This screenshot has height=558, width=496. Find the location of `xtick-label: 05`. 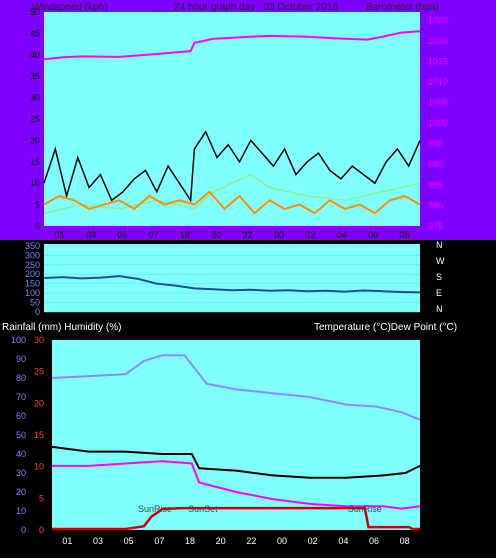

xtick-label: 05 is located at coordinates (122, 235).